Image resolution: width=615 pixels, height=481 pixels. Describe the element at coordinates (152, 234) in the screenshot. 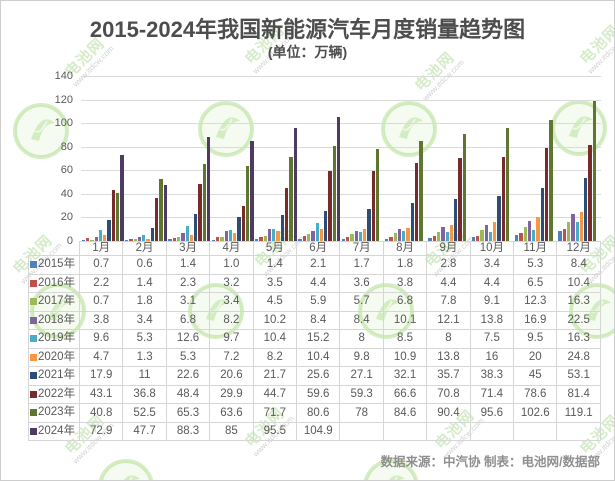

I see `bar-2021年-2月` at that location.